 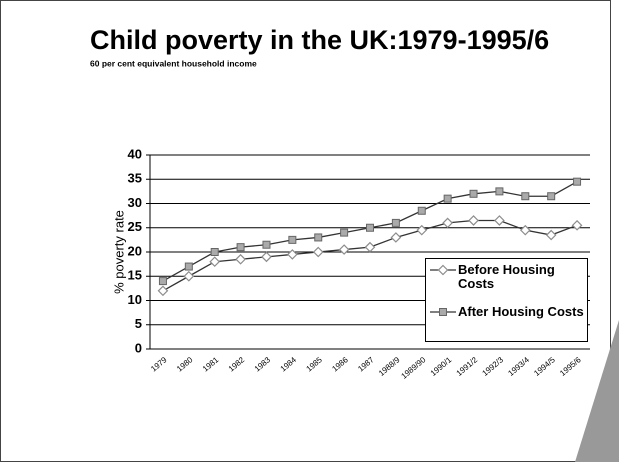 What do you see at coordinates (314, 364) in the screenshot?
I see `x-tick-label: 1985` at bounding box center [314, 364].